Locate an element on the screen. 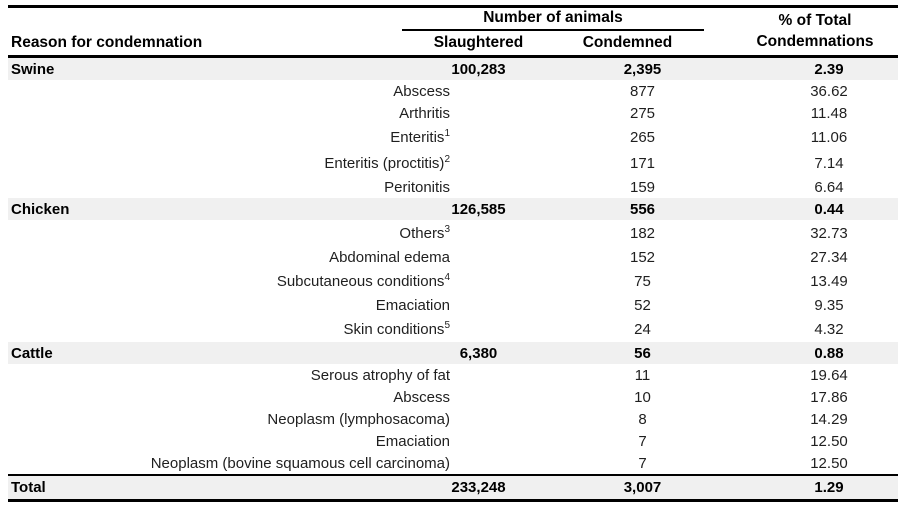  reason-row: Abdominal edema 152 27.34 is located at coordinates (453, 257).